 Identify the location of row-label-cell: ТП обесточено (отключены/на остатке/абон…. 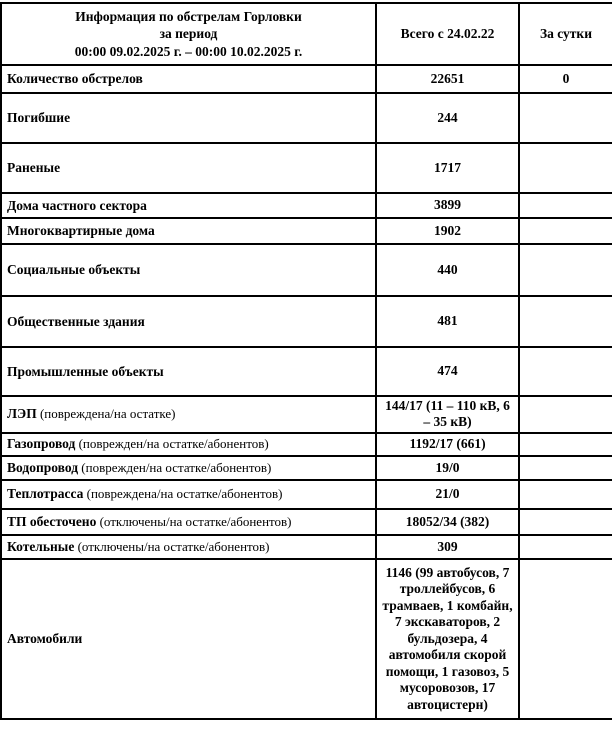
(188, 521).